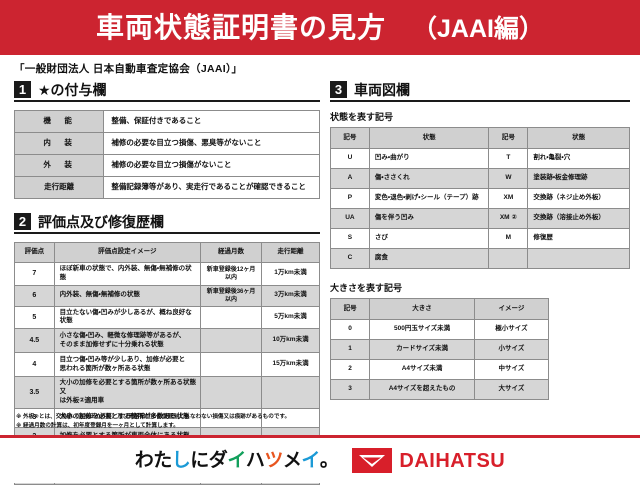  I want to click on brand-slogan: わたしにダイハツメイ。, so click(237, 460).